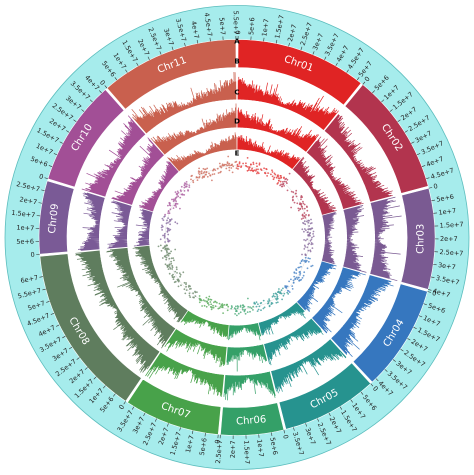 The height and width of the screenshot is (475, 474). I want to click on tick-label: 1e+7, so click(447, 212).